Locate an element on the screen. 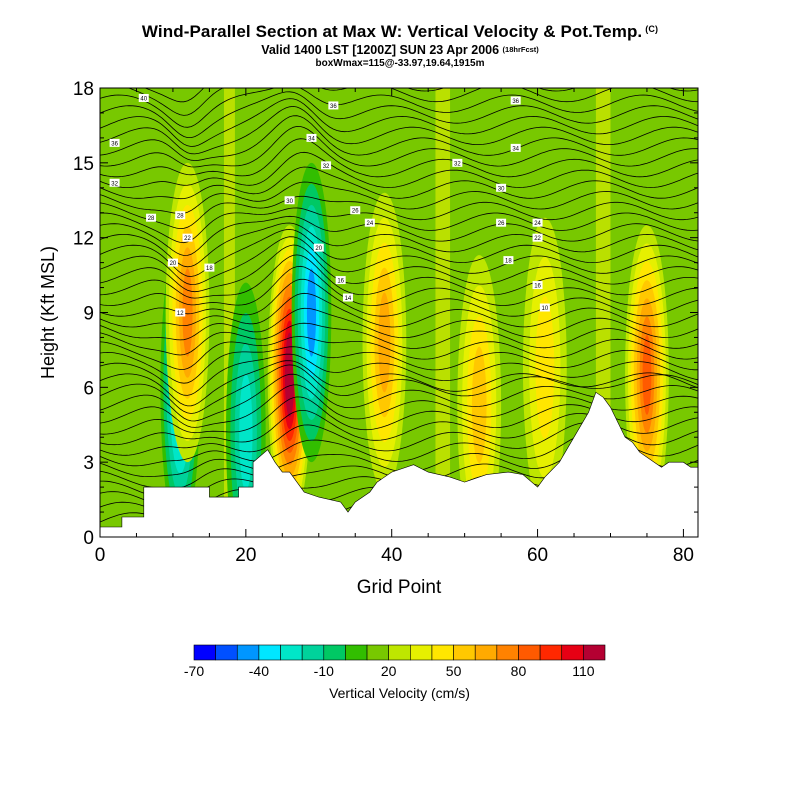 The width and height of the screenshot is (800, 800). theta-label: 22 is located at coordinates (187, 237).